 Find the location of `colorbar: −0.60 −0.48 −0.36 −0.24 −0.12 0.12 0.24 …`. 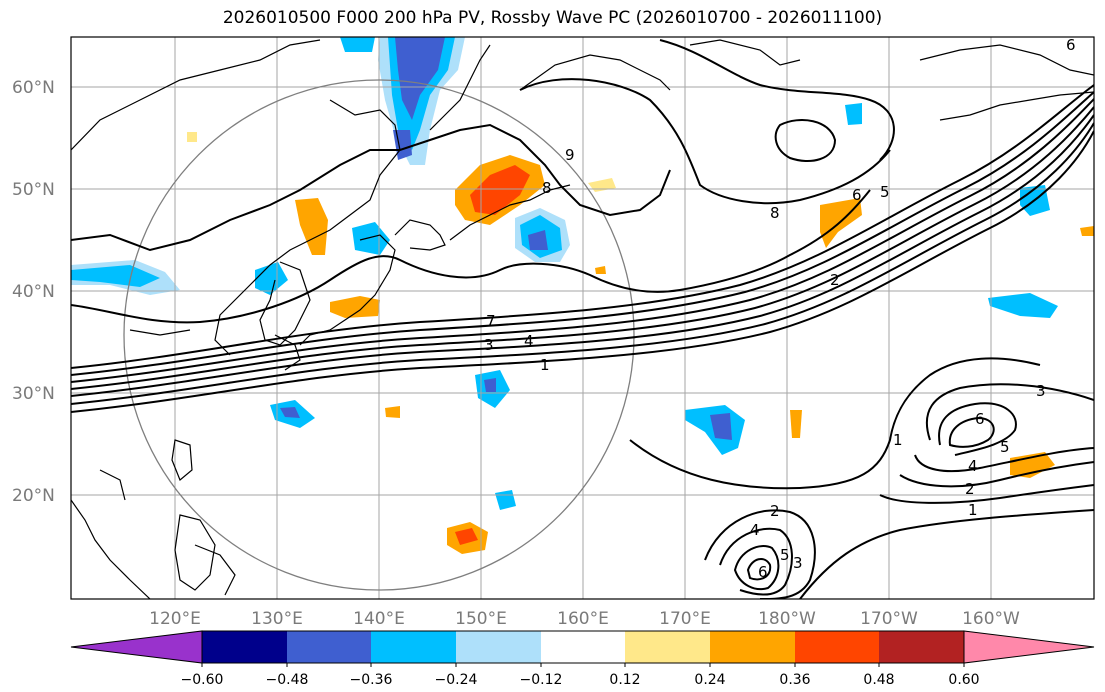

colorbar: −0.60 −0.48 −0.36 −0.24 −0.12 0.12 0.24 … is located at coordinates (582, 659).